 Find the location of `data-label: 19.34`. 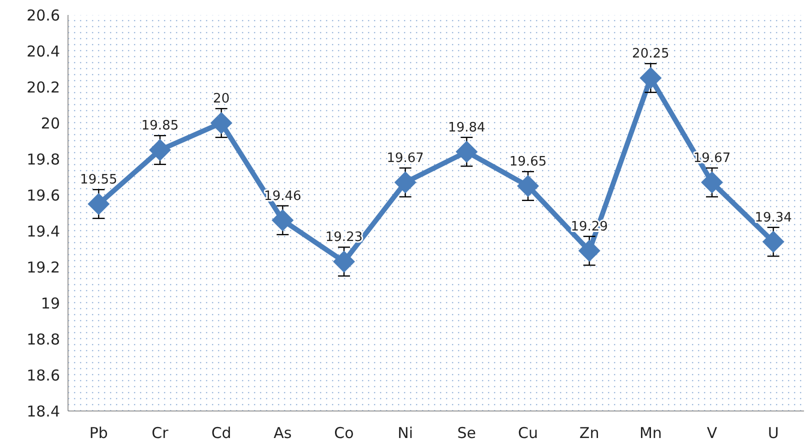

data-label: 19.34 is located at coordinates (773, 218).